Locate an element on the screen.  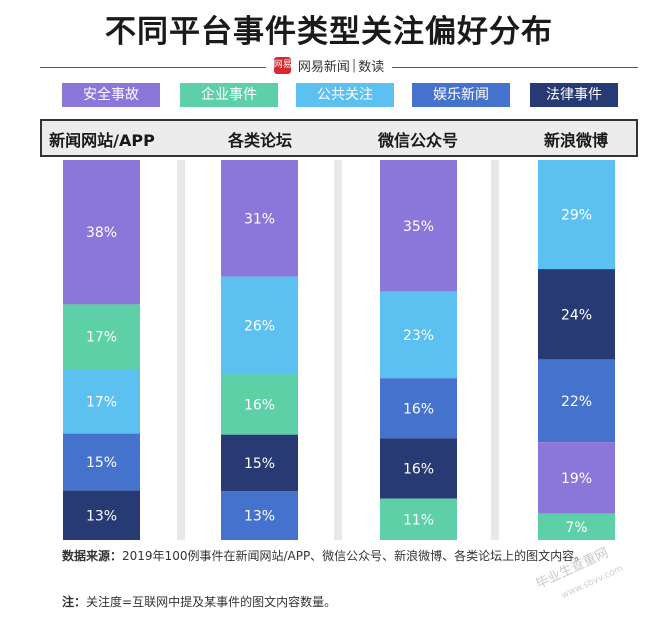
category-header-bar is located at coordinates (339, 138).